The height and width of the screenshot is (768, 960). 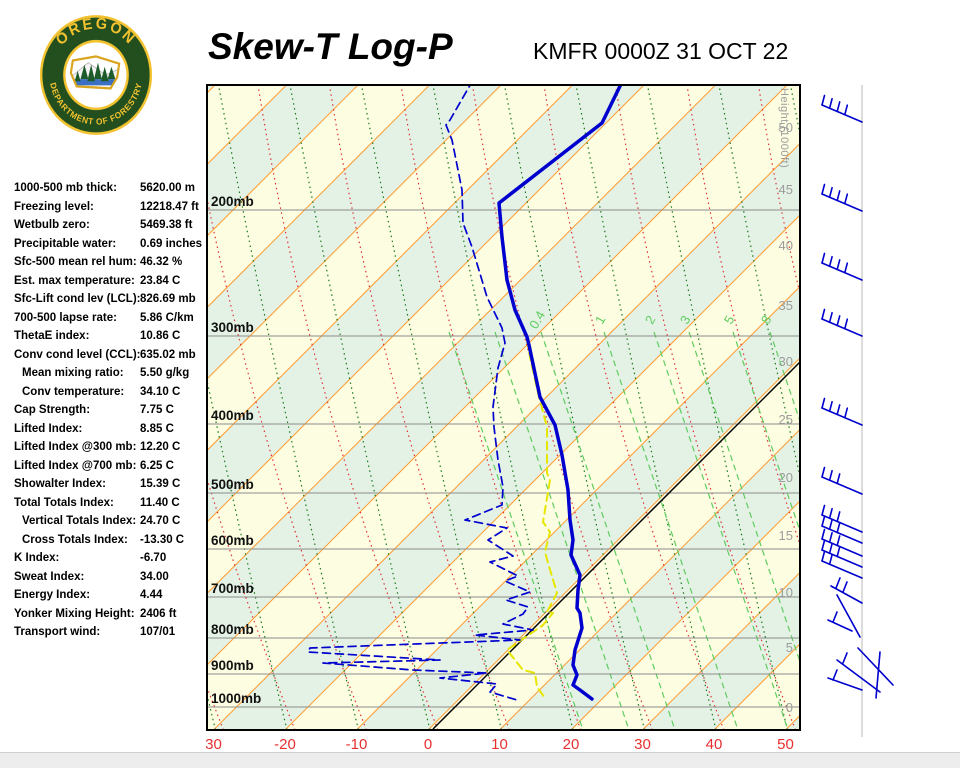 I want to click on height-axis-title-line2: (1000ft), so click(x=784, y=147).